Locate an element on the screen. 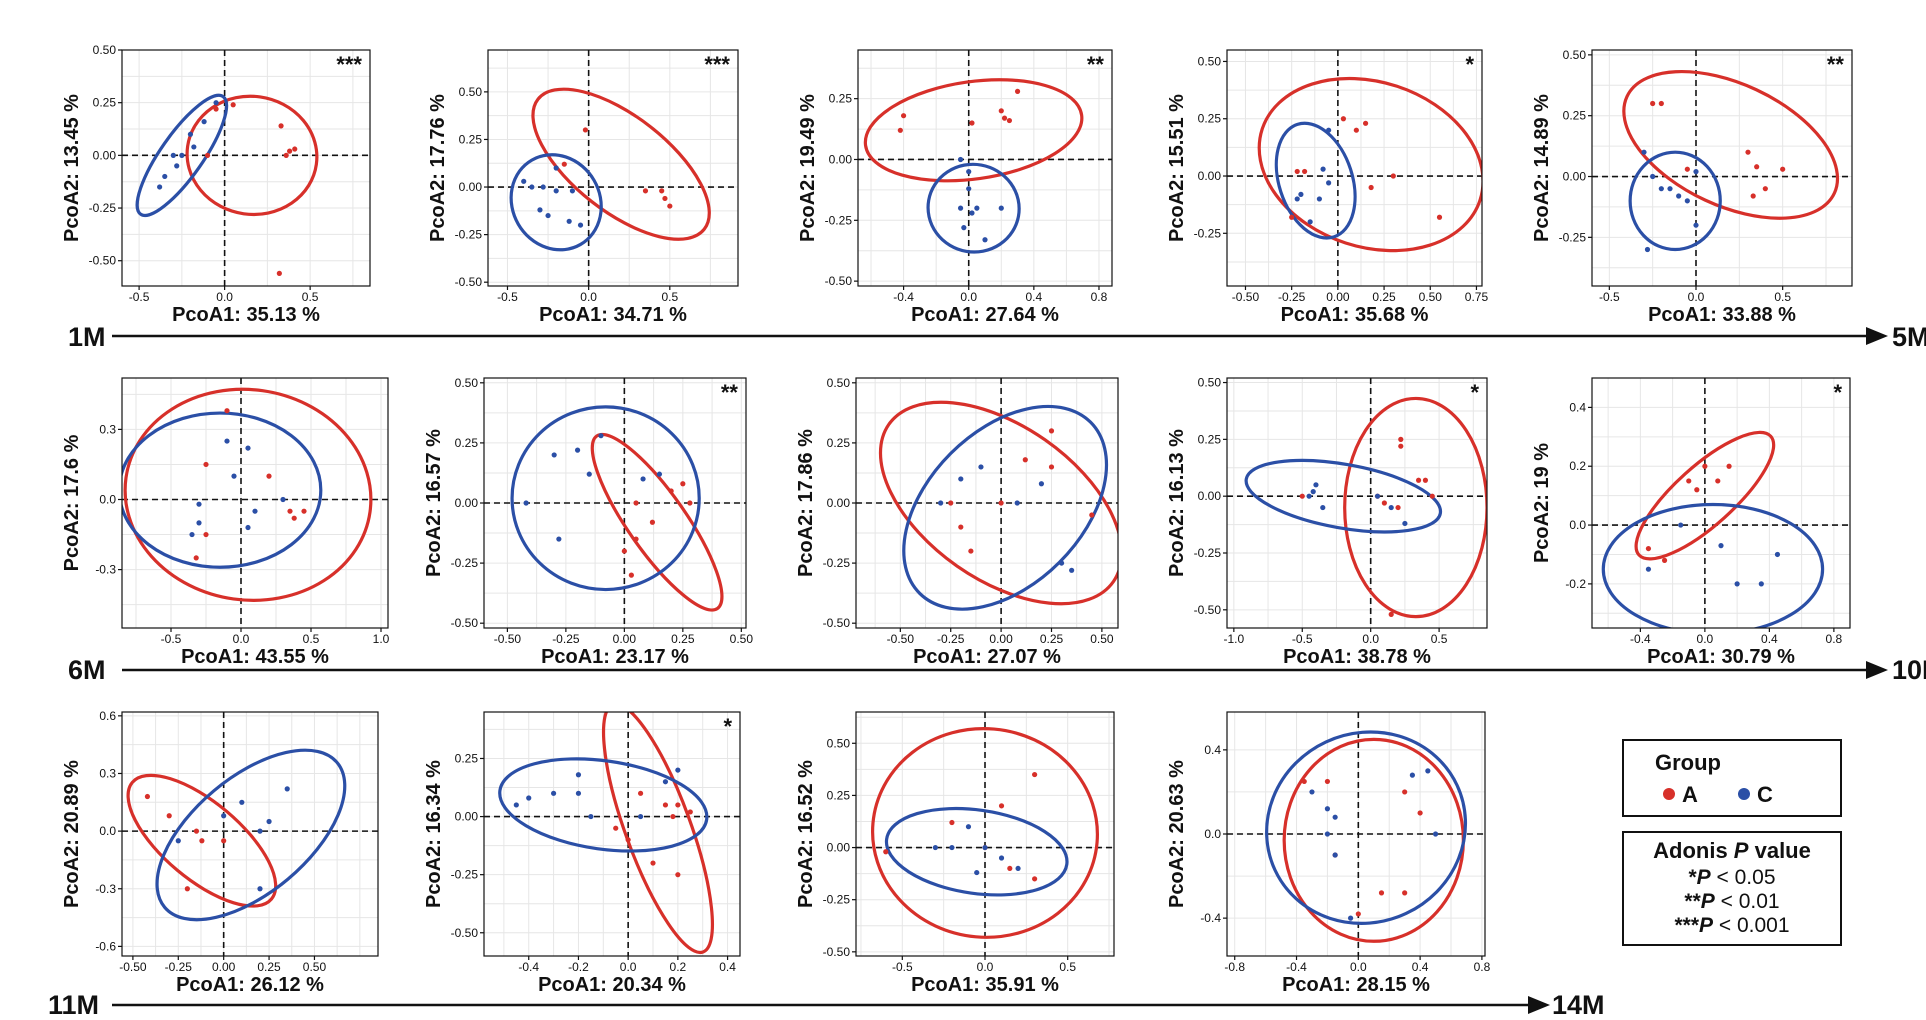 The image size is (1926, 1020). timeline-end-label: 14M is located at coordinates (1578, 1005).